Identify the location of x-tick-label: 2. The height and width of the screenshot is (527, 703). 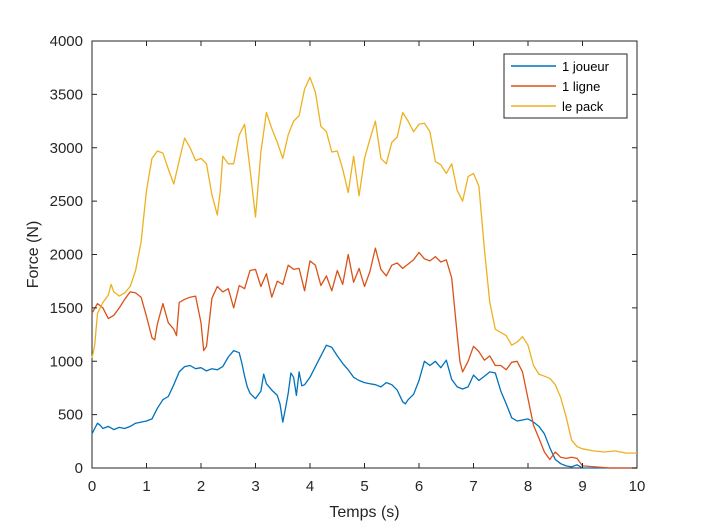
(201, 486).